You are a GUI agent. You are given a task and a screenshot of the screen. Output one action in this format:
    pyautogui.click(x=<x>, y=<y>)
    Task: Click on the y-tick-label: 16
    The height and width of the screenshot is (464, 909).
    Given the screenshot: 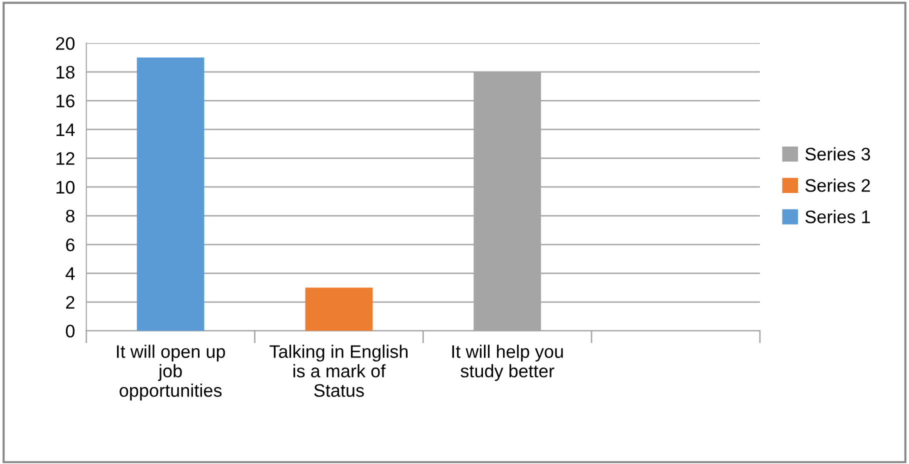 What is the action you would take?
    pyautogui.click(x=65, y=101)
    